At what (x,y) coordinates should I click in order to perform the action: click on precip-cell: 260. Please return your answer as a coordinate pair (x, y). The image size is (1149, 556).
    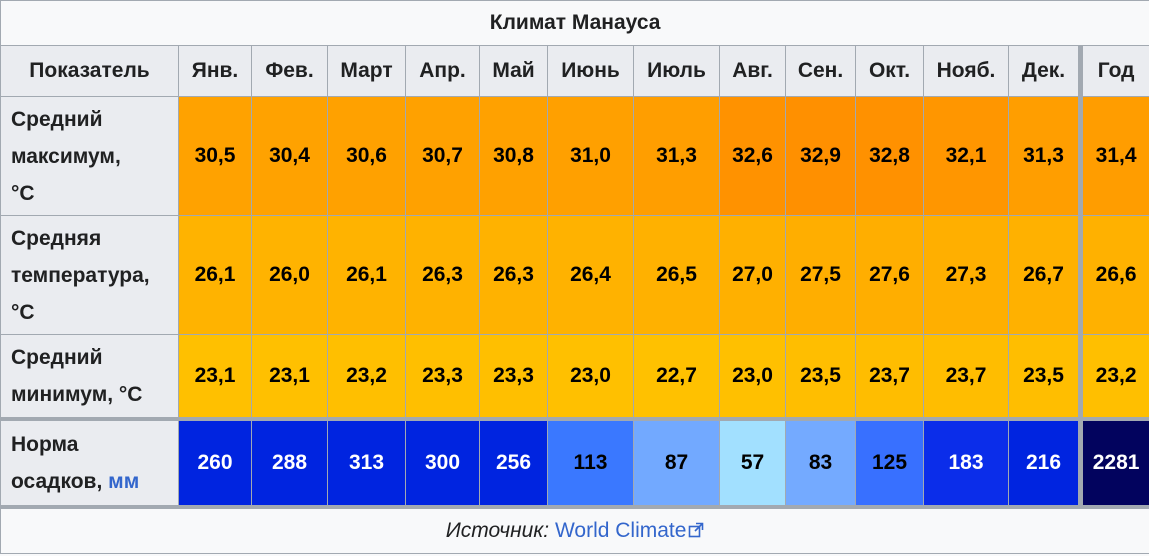
    Looking at the image, I should click on (215, 462).